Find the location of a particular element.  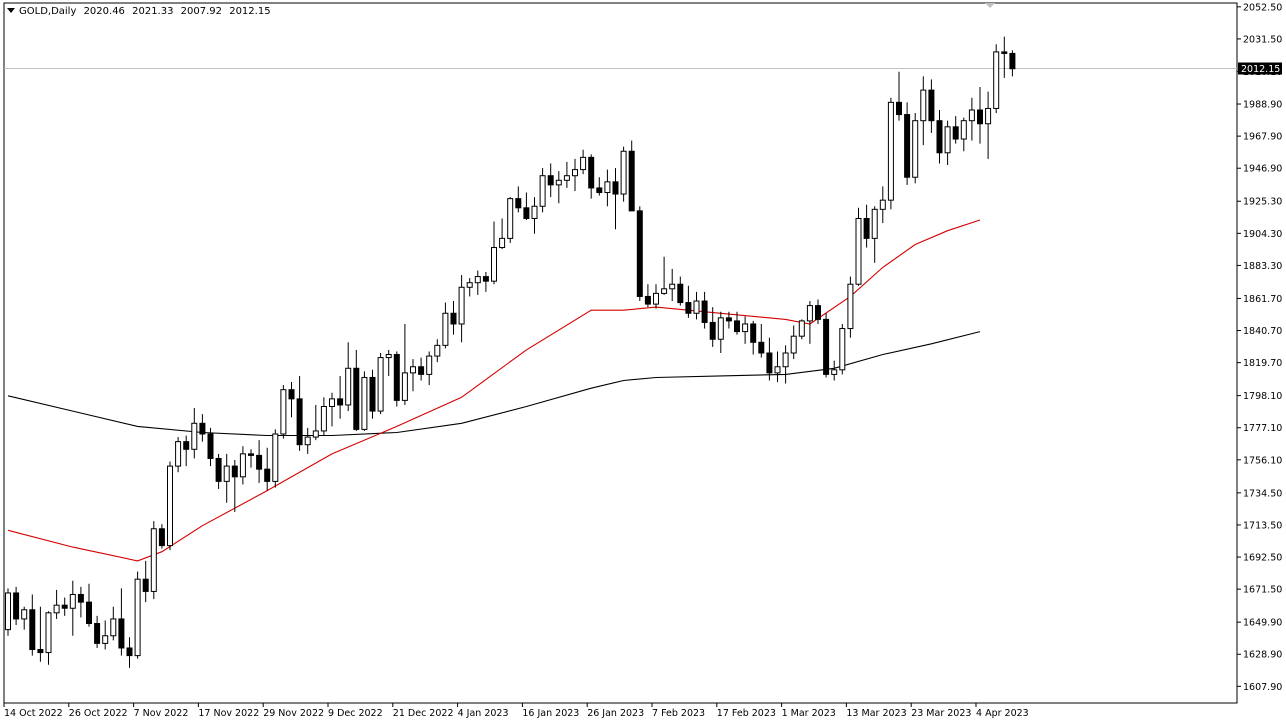

y-tick-label: 1649.90 is located at coordinates (1262, 623).